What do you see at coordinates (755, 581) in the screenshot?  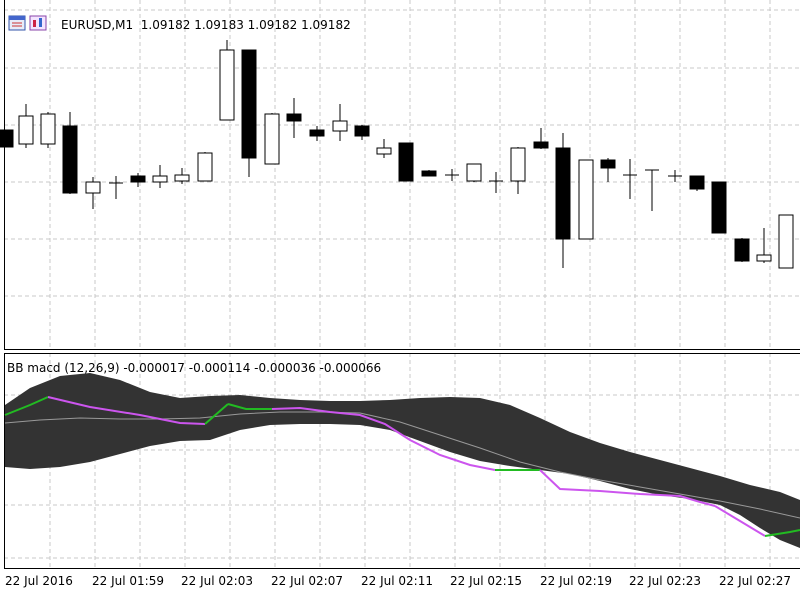 I see `time-label: 22 Jul 02:27` at bounding box center [755, 581].